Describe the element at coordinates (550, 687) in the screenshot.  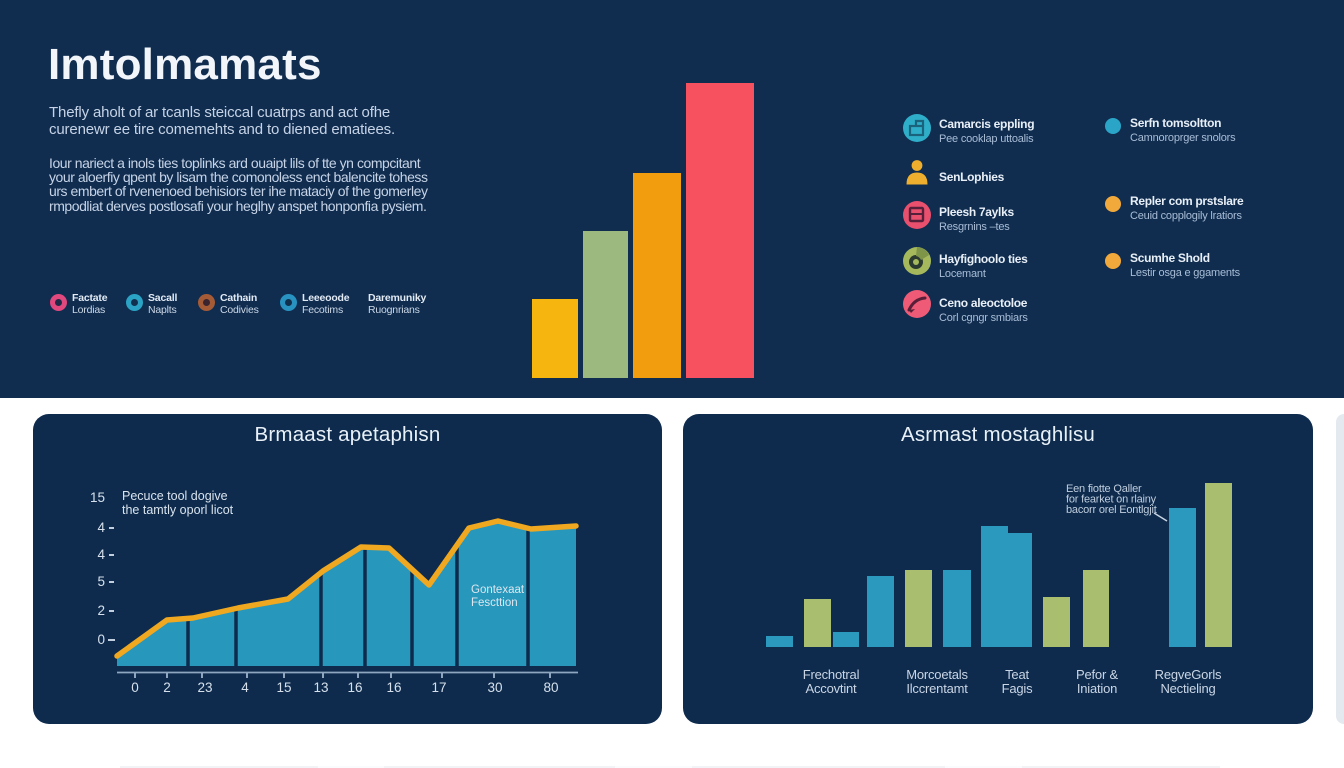
I see `svg-text: 80` at that location.